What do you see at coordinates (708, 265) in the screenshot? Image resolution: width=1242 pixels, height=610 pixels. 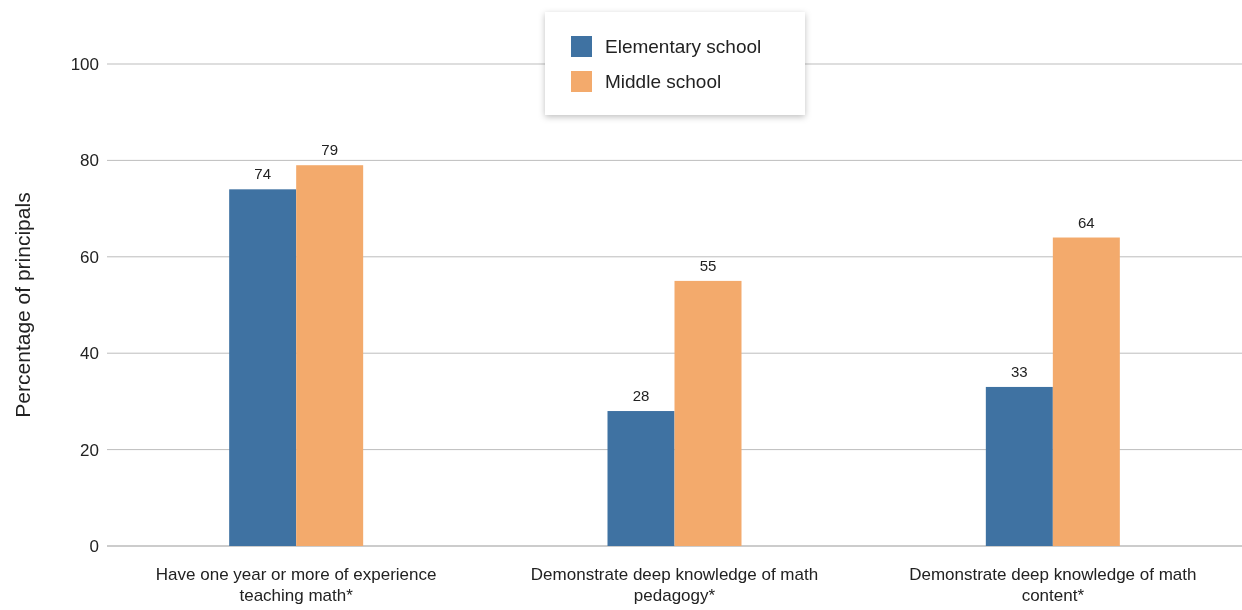 I see `data-label: 55` at bounding box center [708, 265].